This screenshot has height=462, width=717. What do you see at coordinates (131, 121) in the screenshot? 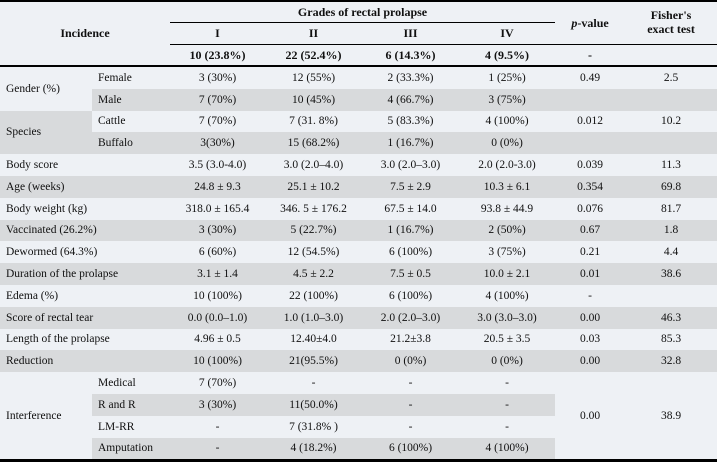
I see `row-label-cell: Cattle` at bounding box center [131, 121].